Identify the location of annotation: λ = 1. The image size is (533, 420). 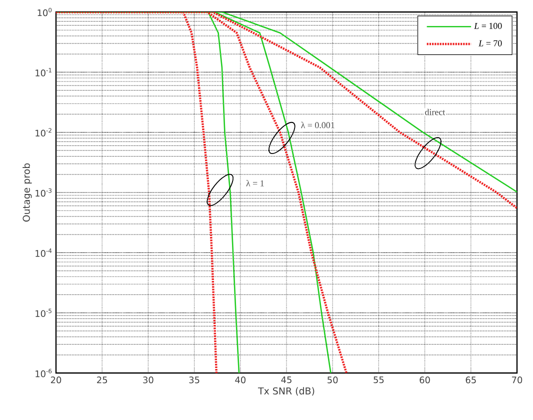
(255, 183).